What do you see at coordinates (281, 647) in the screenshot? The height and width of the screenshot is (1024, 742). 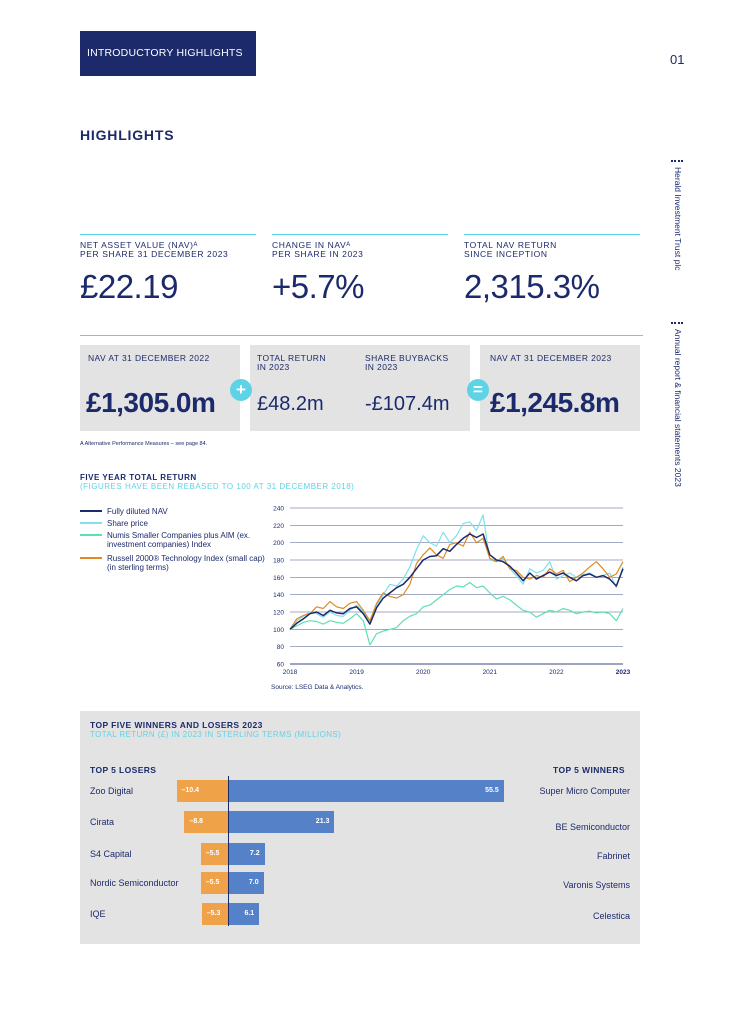 I see `y-tick-label: 80` at bounding box center [281, 647].